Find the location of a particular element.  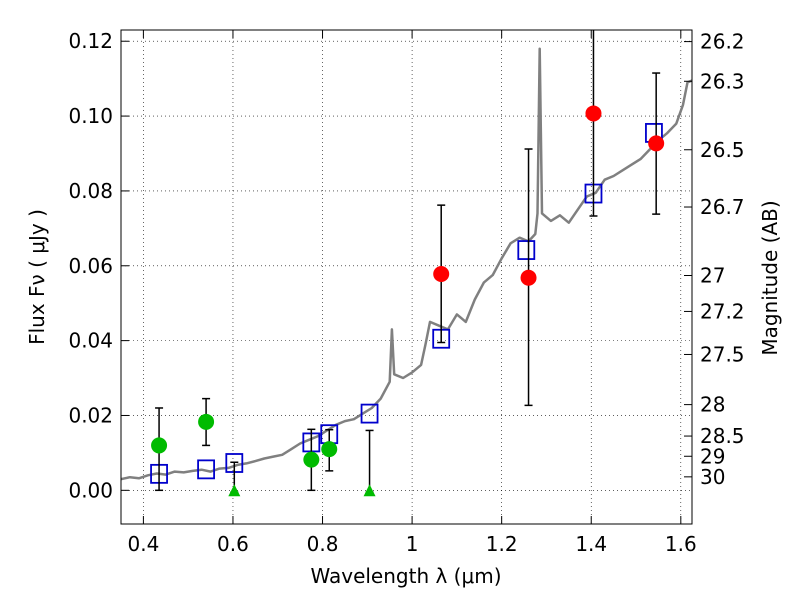

right-tick-label: 26.3 is located at coordinates (722, 81).